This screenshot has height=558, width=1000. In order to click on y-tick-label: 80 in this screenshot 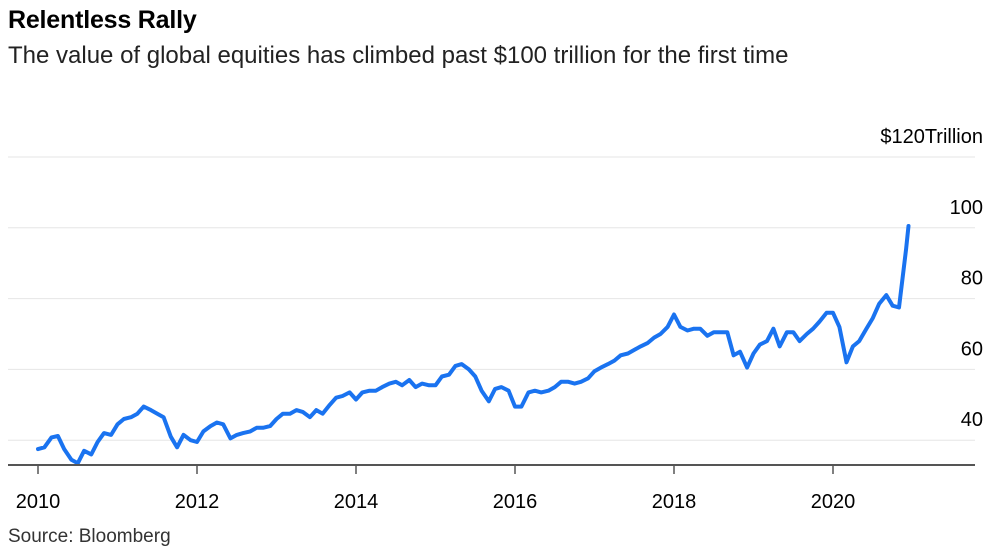, I will do `click(972, 279)`.